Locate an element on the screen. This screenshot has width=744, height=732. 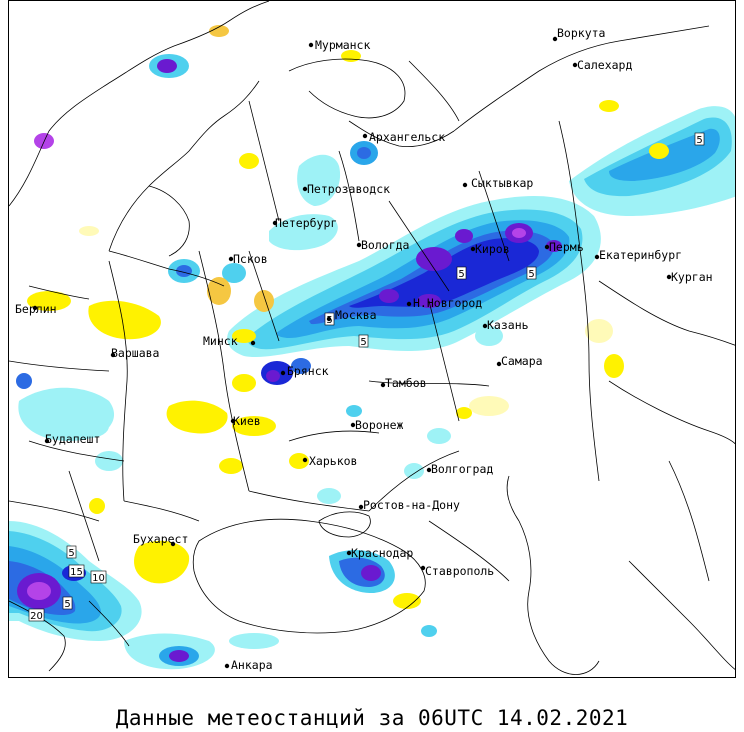
svg-text: 10 is located at coordinates (98, 578).